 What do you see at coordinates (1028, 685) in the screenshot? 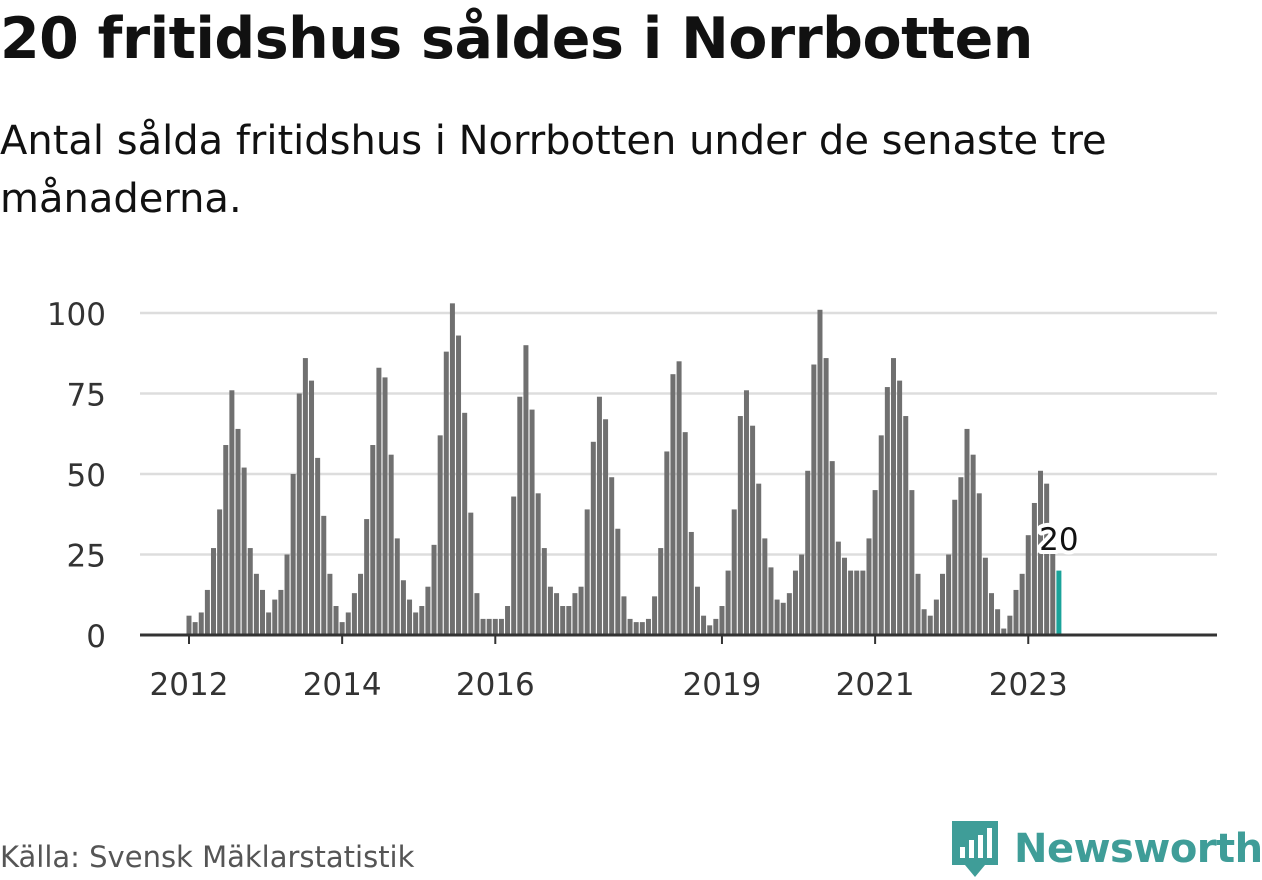
I see `x-tick-label-2023: 2023` at bounding box center [1028, 685].